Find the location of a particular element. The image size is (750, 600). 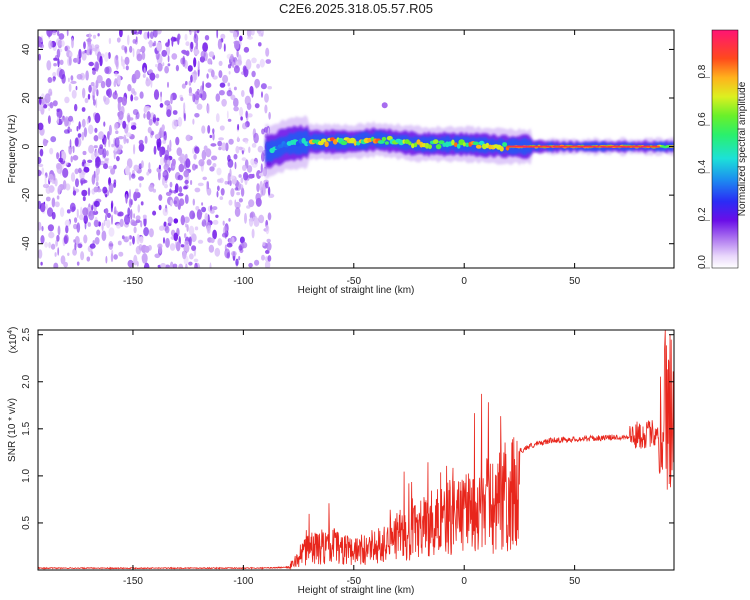

y-tick-label: 40 is located at coordinates (26, 49).